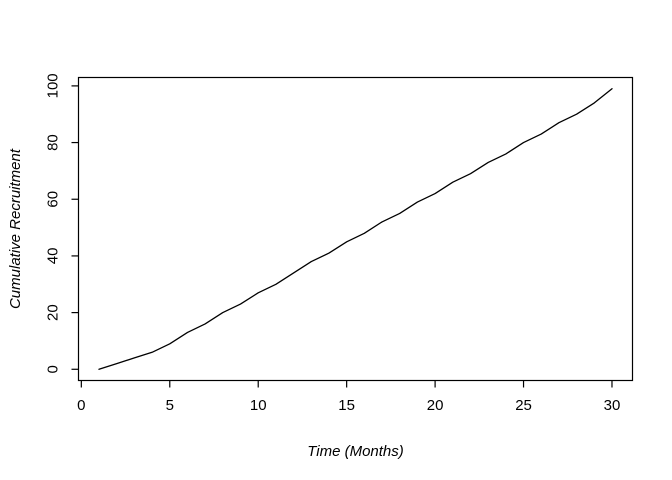 This screenshot has height=480, width=672. Describe the element at coordinates (258, 405) in the screenshot. I see `x-tick-label: 10` at that location.